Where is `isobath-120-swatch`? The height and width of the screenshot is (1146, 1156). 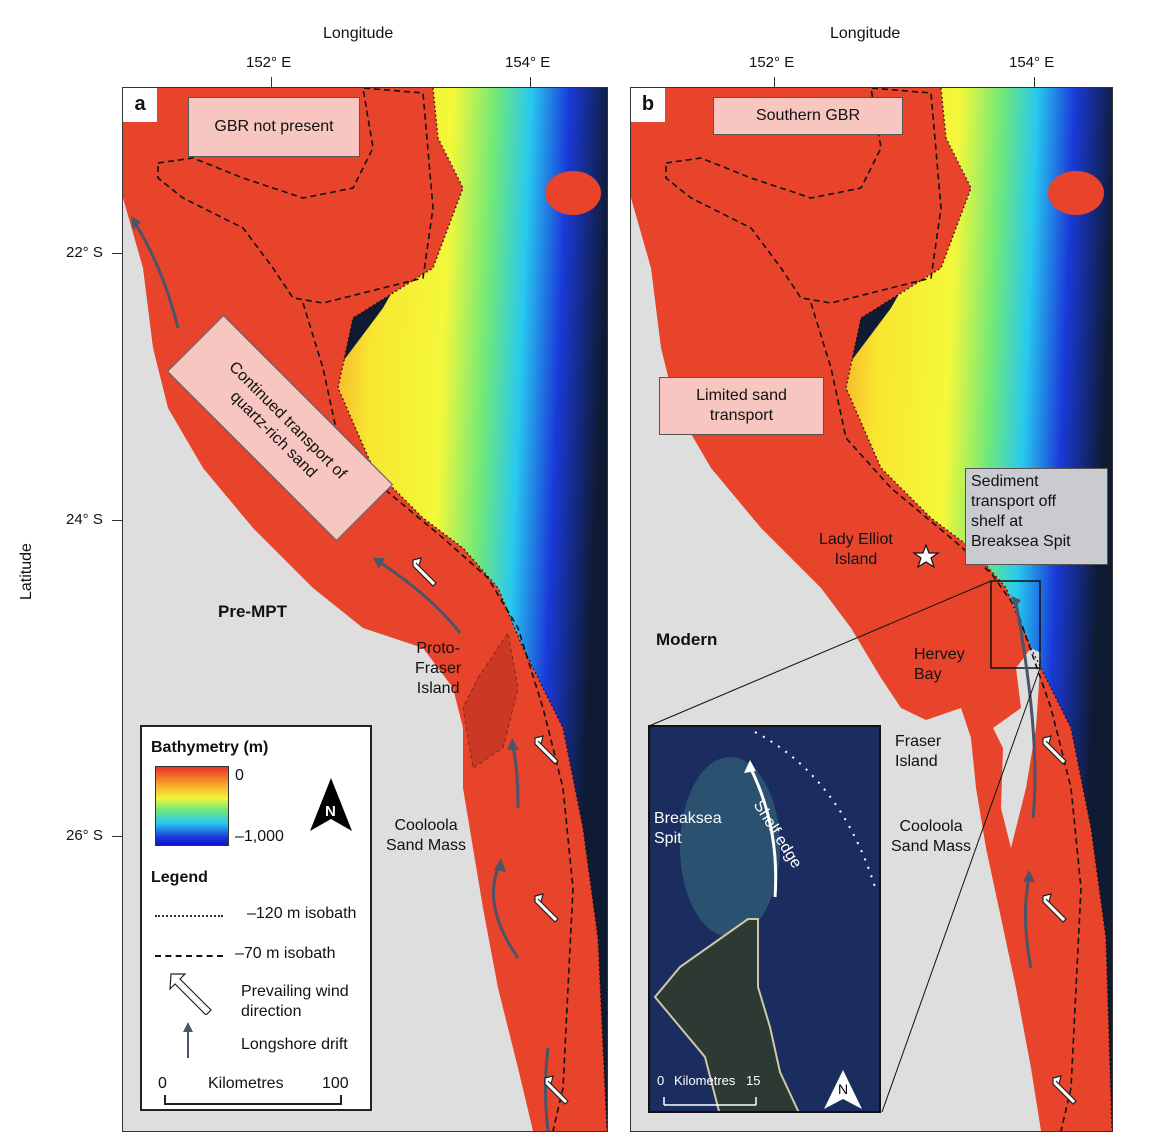
isobath-120-swatch is located at coordinates (189, 916).